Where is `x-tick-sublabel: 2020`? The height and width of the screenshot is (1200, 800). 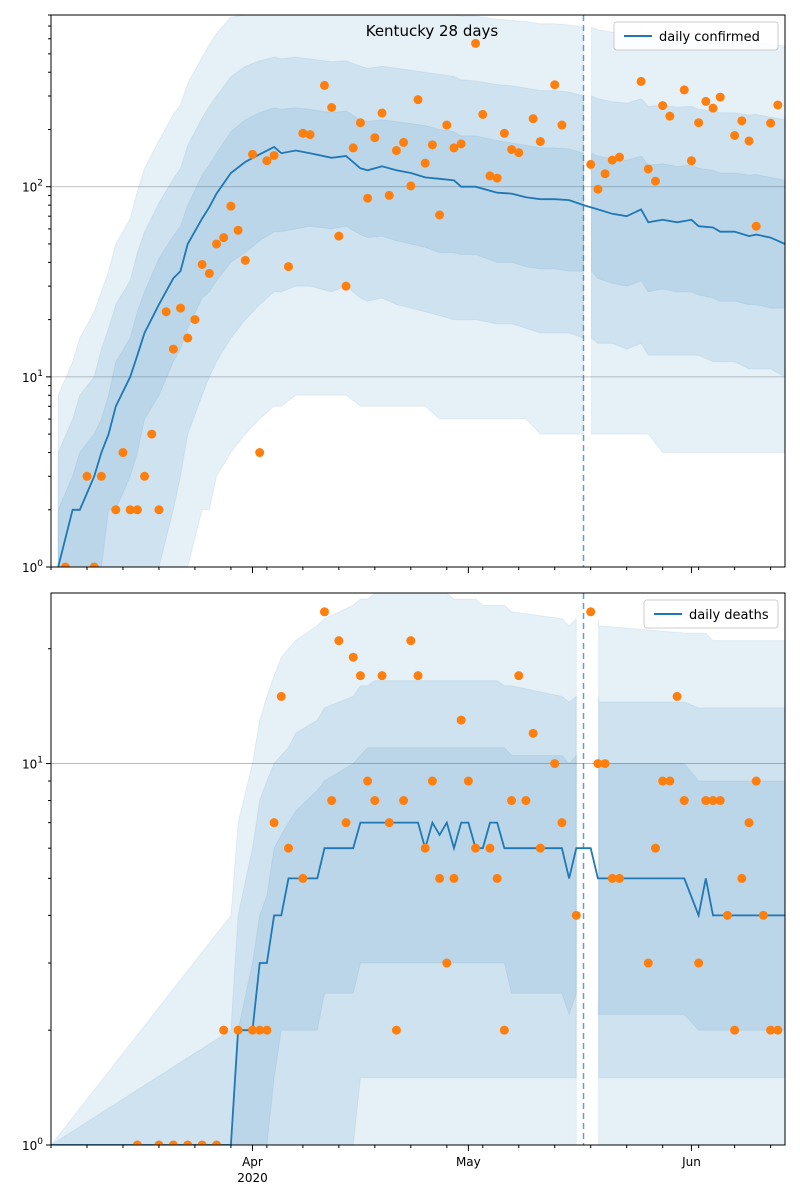 x-tick-sublabel: 2020 is located at coordinates (252, 1178).